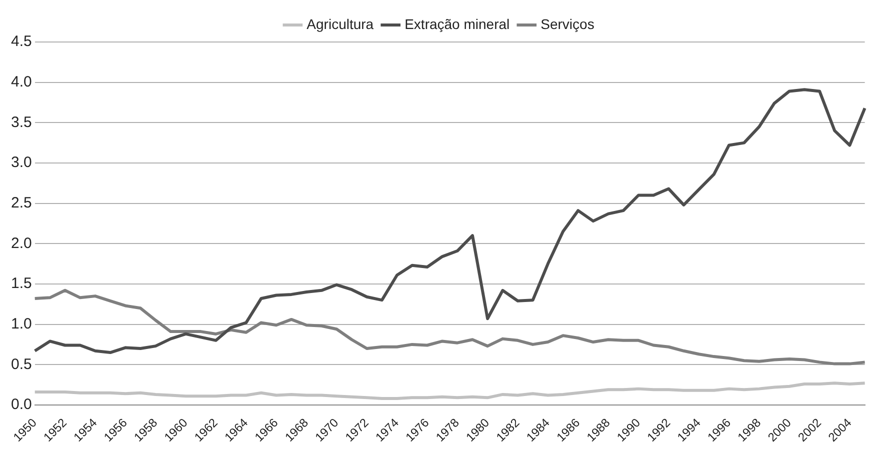 This screenshot has height=457, width=886. Describe the element at coordinates (21, 41) in the screenshot. I see `y-tick-label: 4.5` at that location.